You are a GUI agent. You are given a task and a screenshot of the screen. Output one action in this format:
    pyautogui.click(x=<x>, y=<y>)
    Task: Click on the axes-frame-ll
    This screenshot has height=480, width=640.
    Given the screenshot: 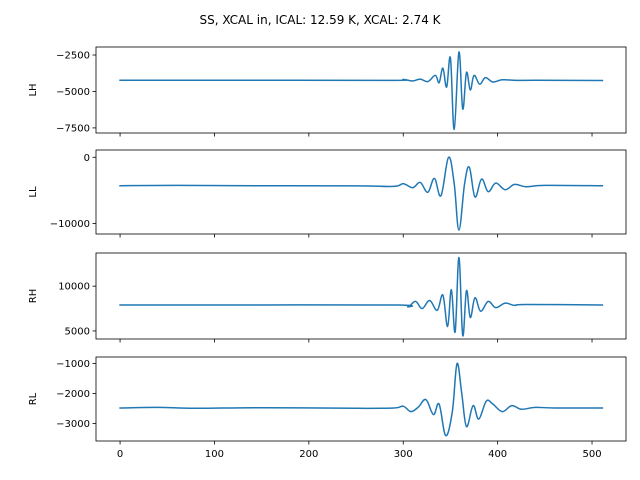 What is the action you would take?
    pyautogui.click(x=361, y=192)
    